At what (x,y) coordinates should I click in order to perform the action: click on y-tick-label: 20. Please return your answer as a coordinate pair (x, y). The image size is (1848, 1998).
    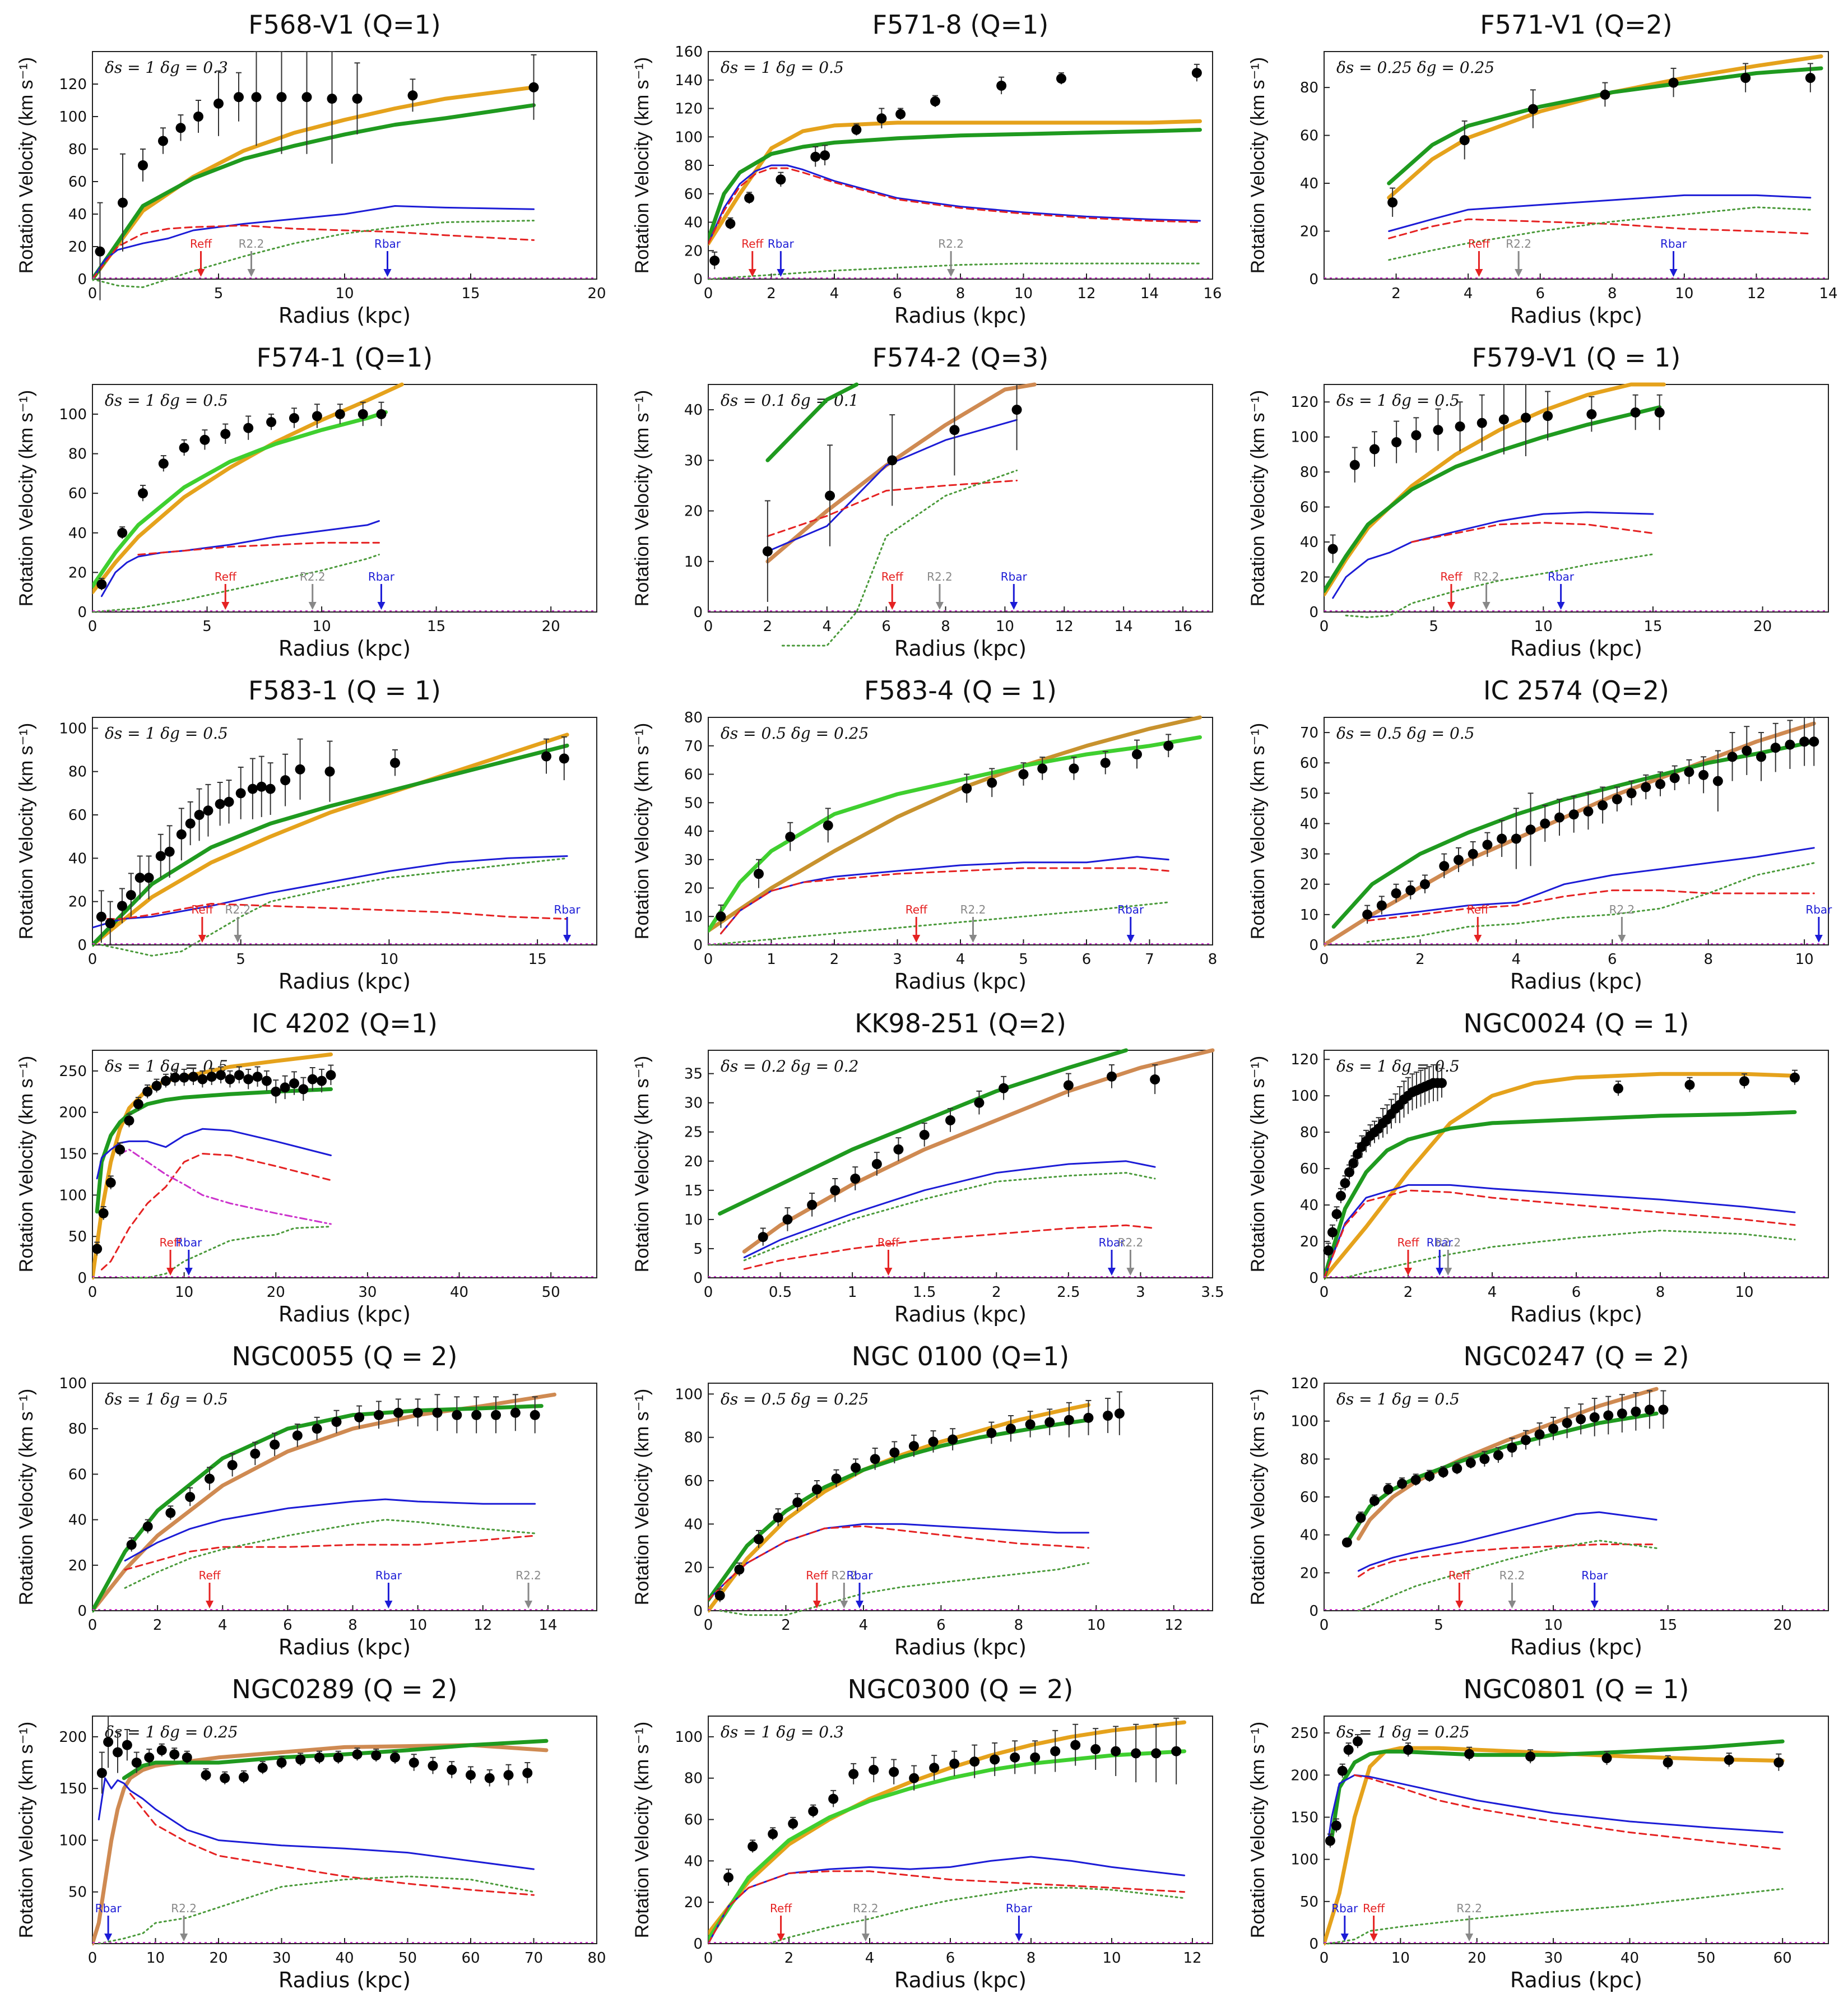
    Looking at the image, I should click on (1309, 885).